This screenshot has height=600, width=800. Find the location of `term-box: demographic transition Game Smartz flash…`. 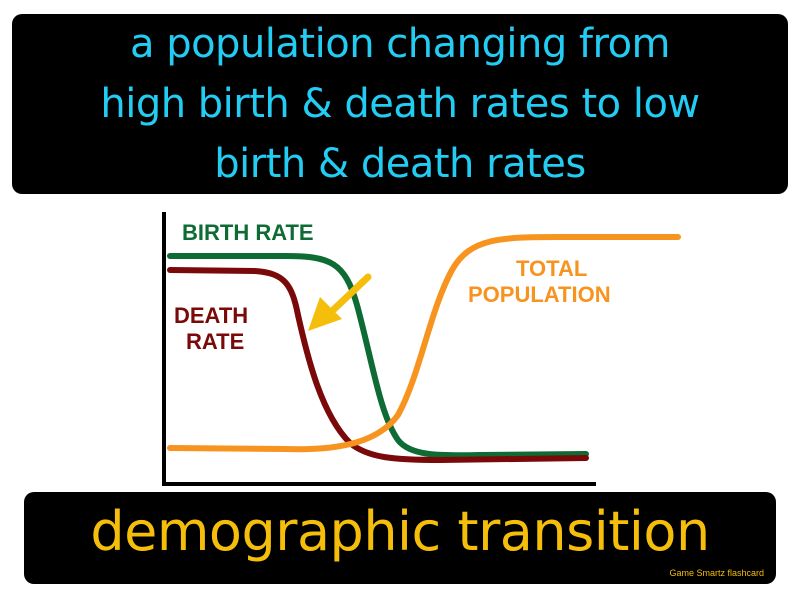

term-box: demographic transition Game Smartz flash… is located at coordinates (400, 538).